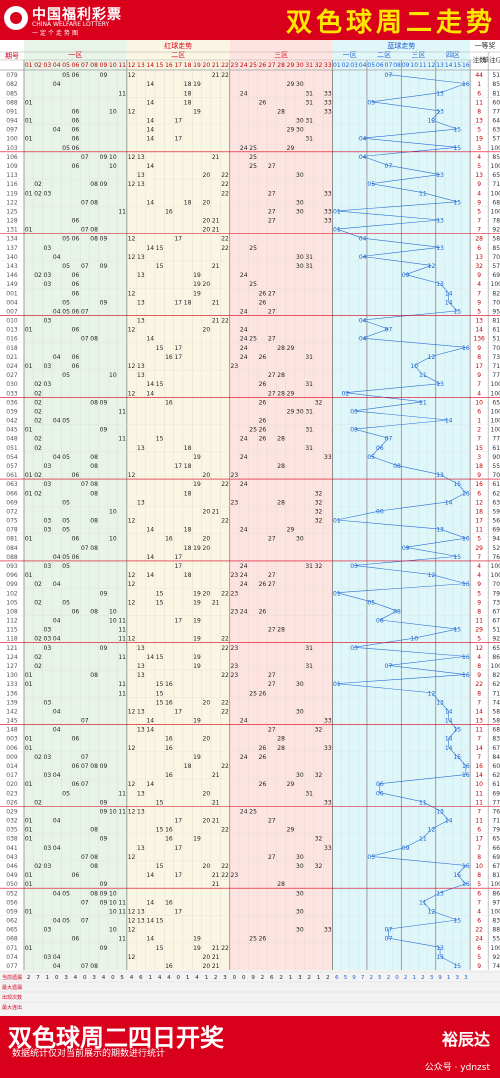 This screenshot has height=1078, width=500. Describe the element at coordinates (12, 766) in the screenshot. I see `period-id: 014` at that location.